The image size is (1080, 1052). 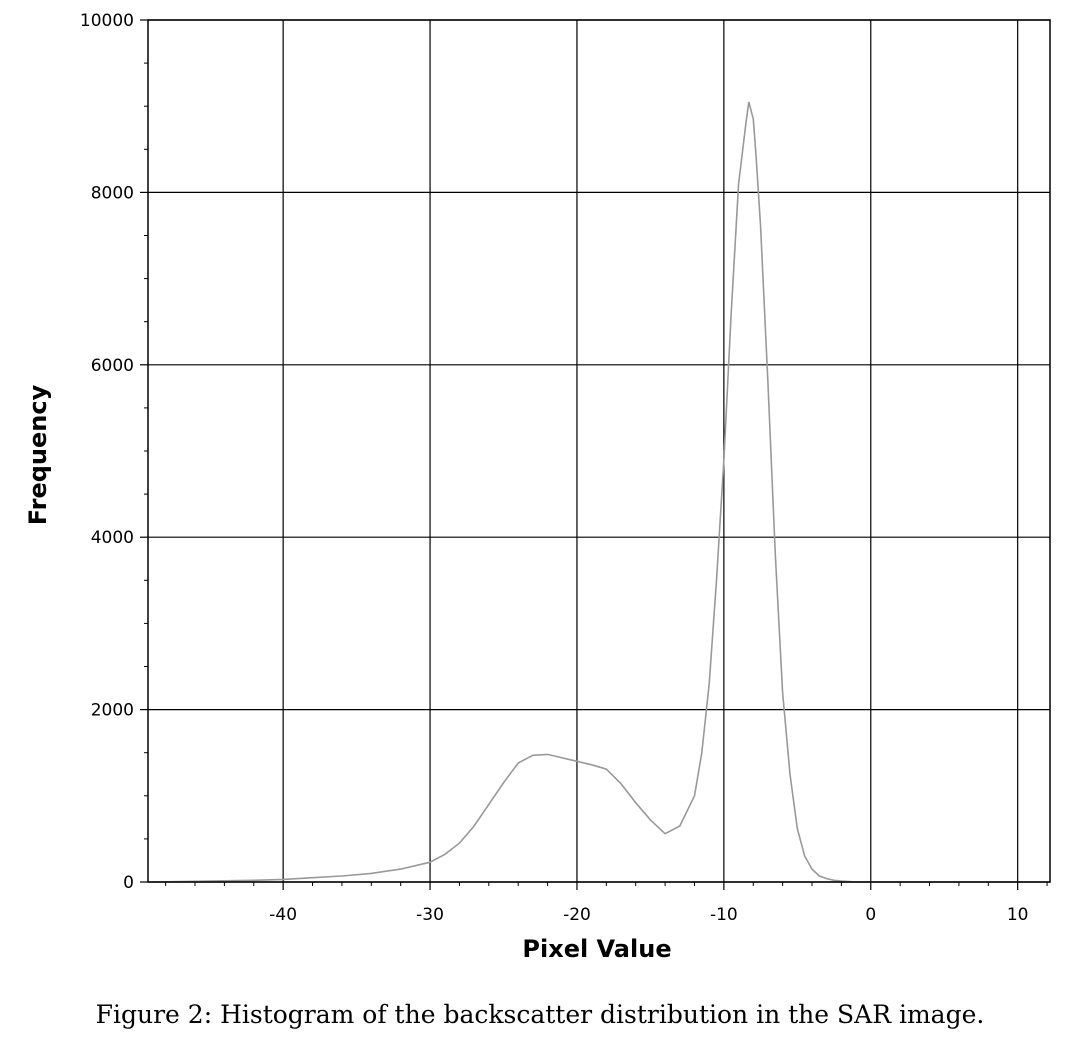 I want to click on x-tick-label: -10, so click(x=724, y=915).